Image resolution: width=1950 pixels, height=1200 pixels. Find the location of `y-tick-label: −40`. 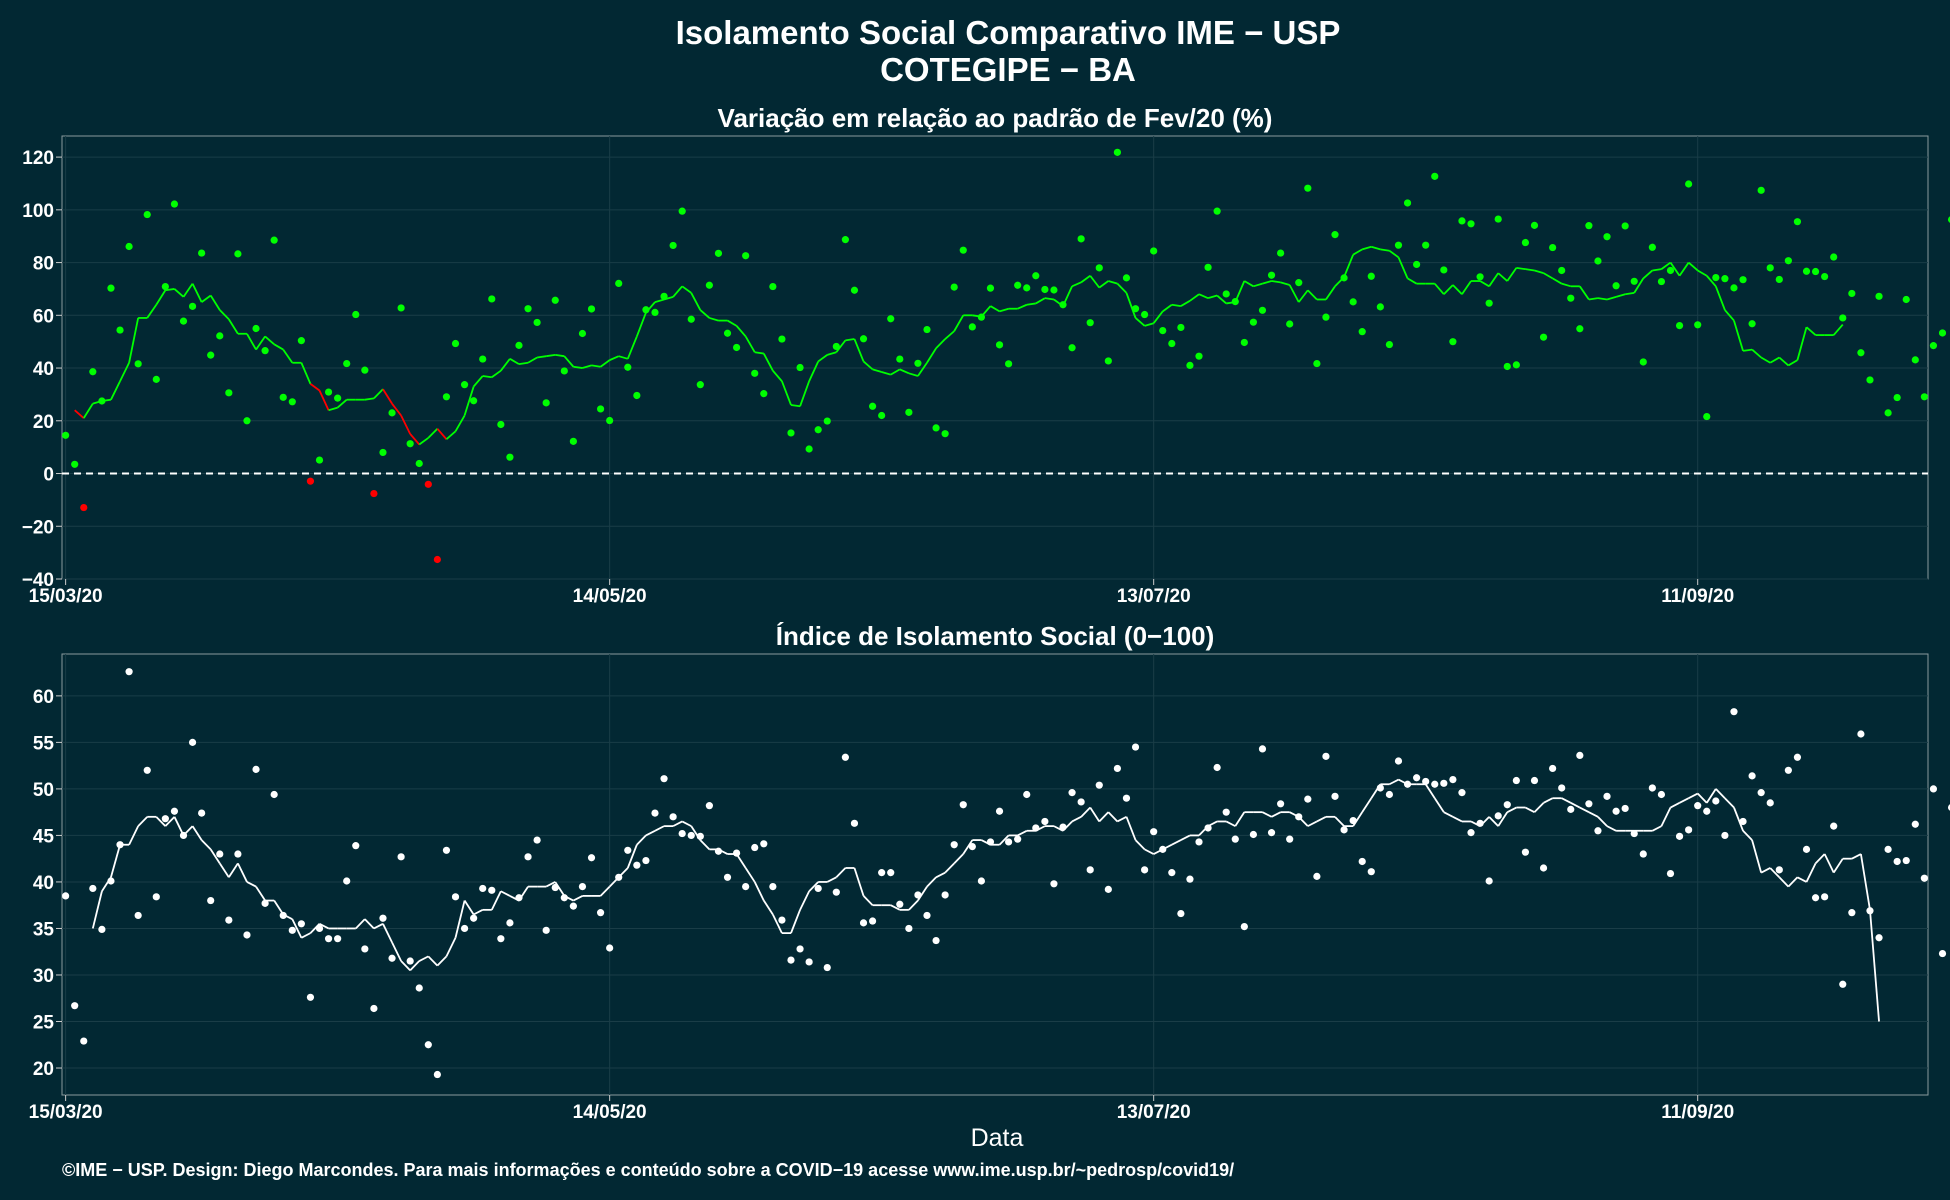

y-tick-label: −40 is located at coordinates (38, 580).